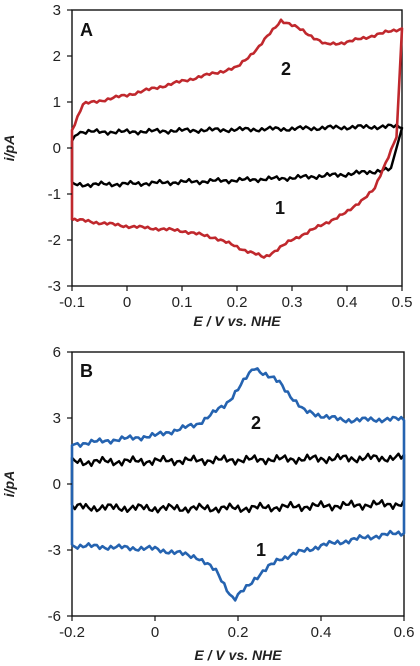  I want to click on panel-a-y-tick-label-3: 0, so click(57, 148).